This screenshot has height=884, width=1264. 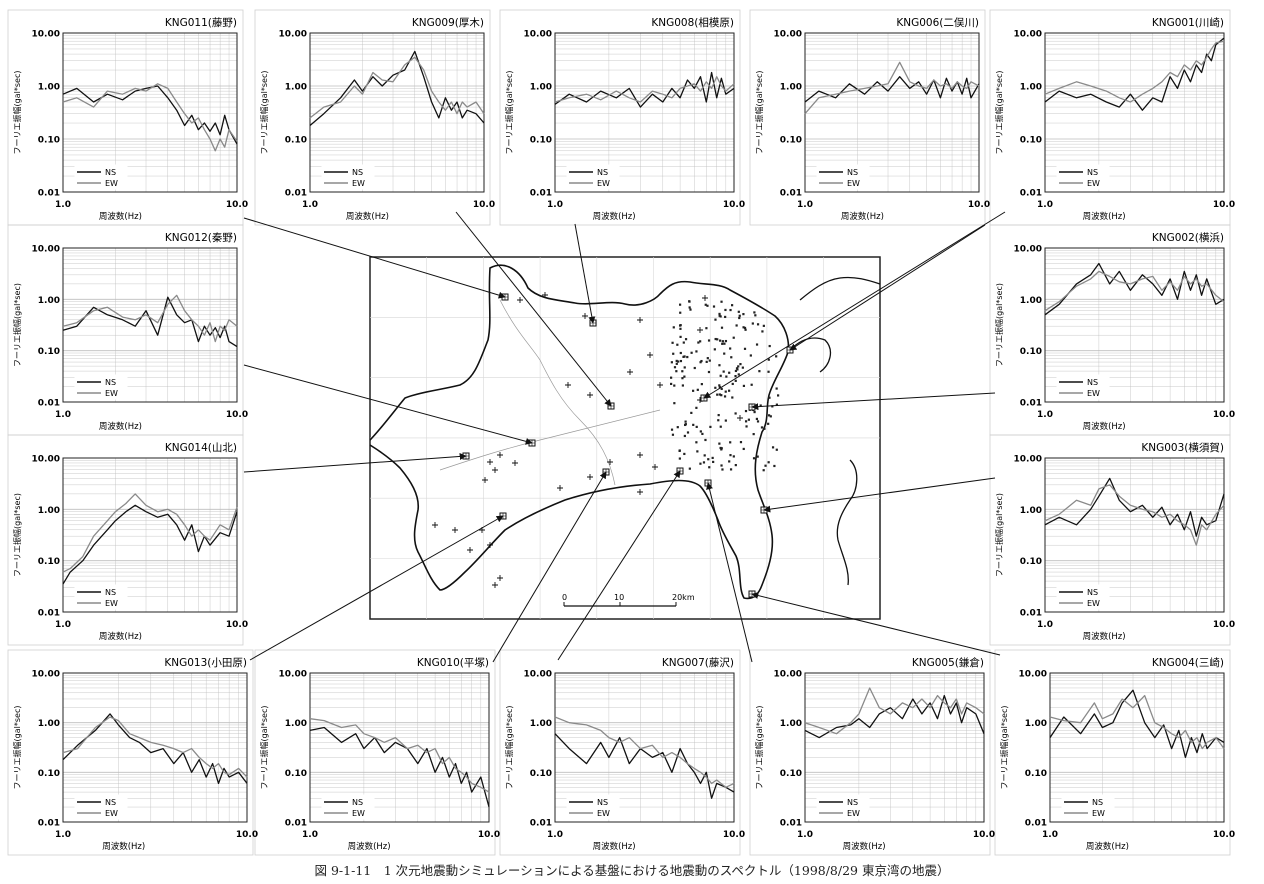 What do you see at coordinates (692, 22) in the screenshot?
I see `chart-title: KNG008(相模原)` at bounding box center [692, 22].